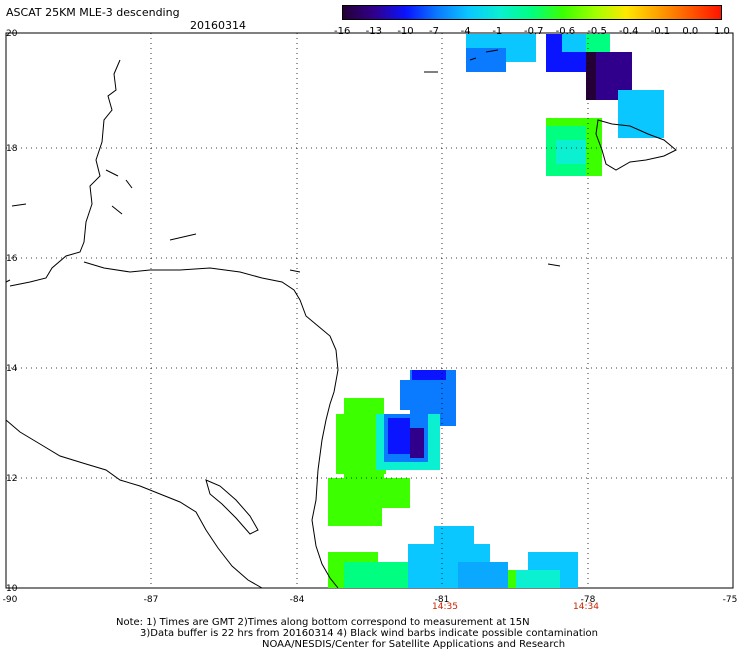 The height and width of the screenshot is (650, 740). I want to click on lon-labels: -90 -87 -84 -81 -78 -75, so click(370, 600).